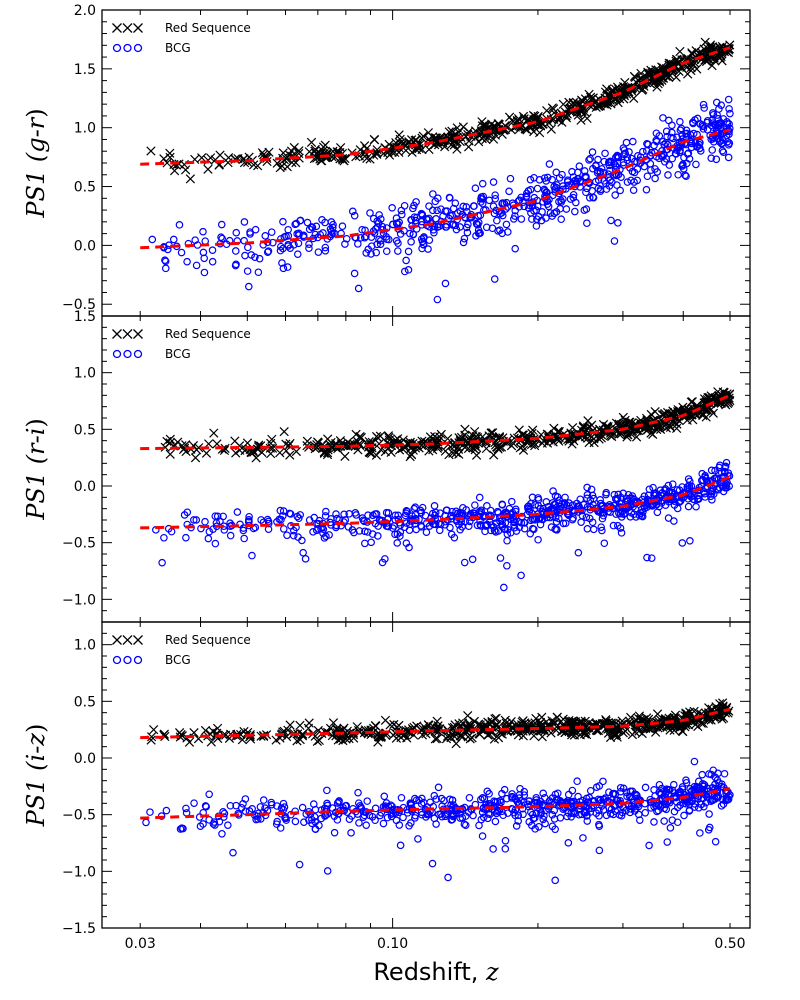 The image size is (800, 1000). I want to click on y-axis-label-close: ), so click(36, 112).